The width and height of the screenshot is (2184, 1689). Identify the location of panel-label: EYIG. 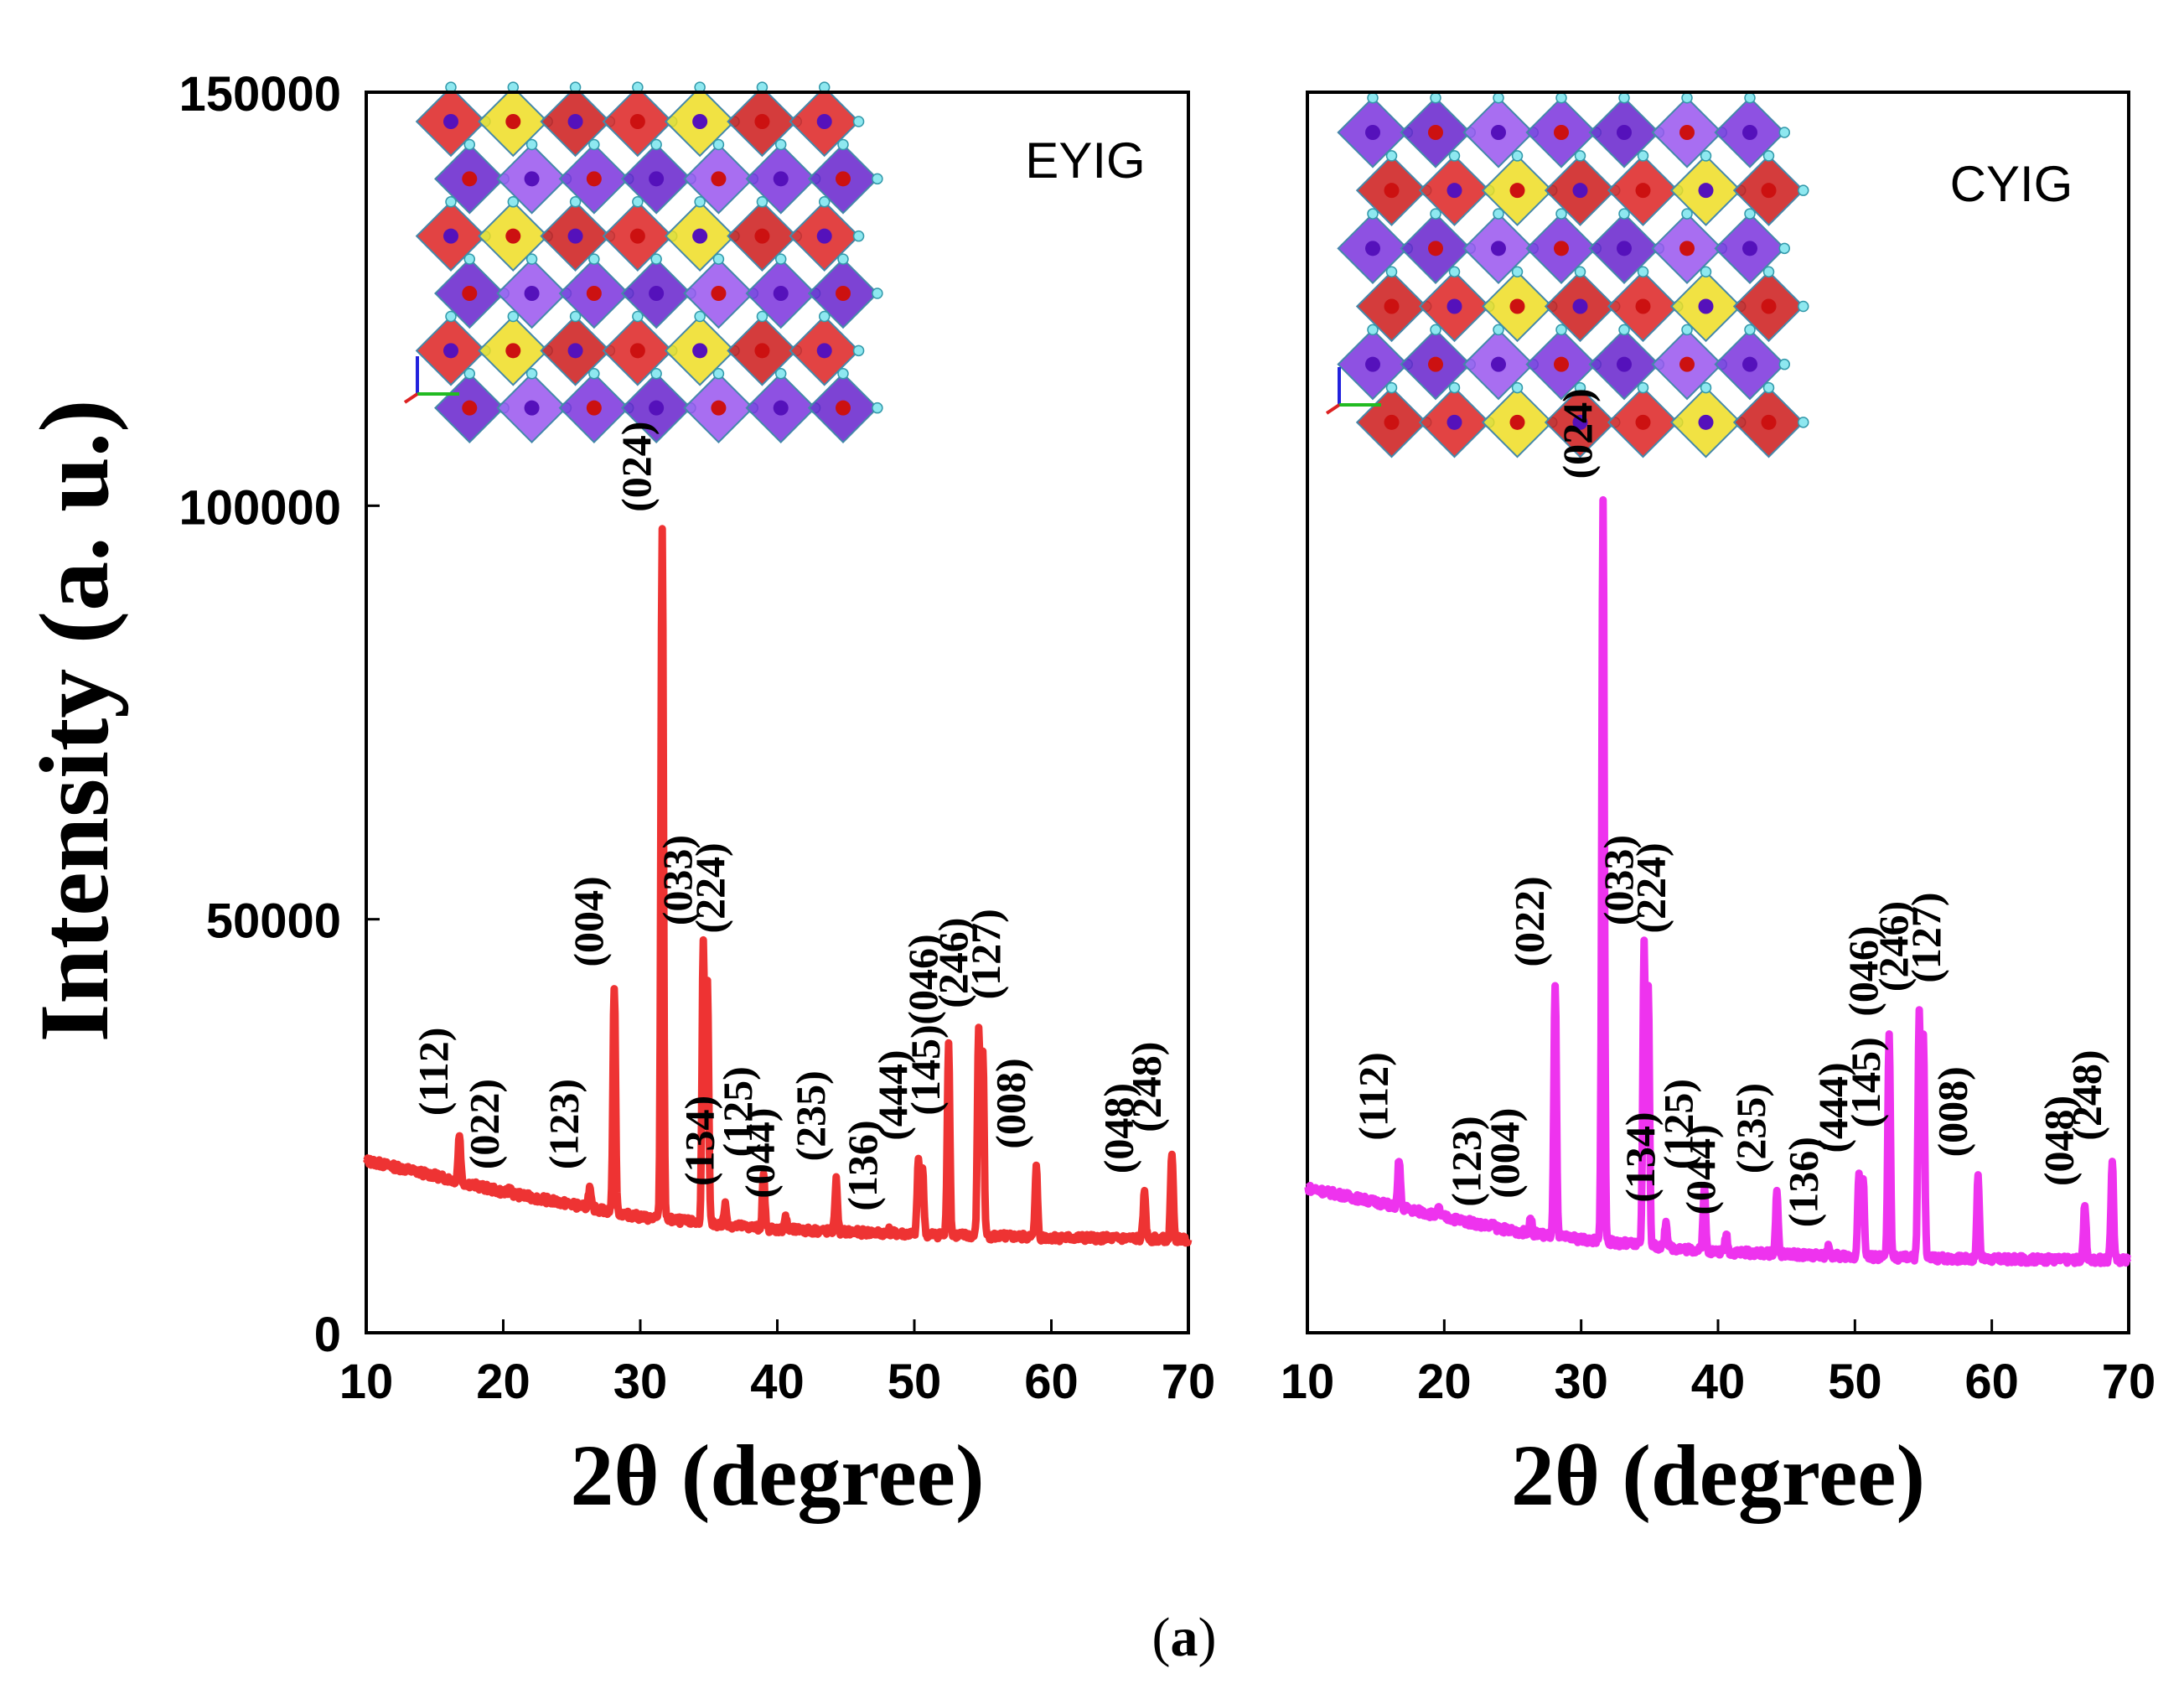
(1085, 160).